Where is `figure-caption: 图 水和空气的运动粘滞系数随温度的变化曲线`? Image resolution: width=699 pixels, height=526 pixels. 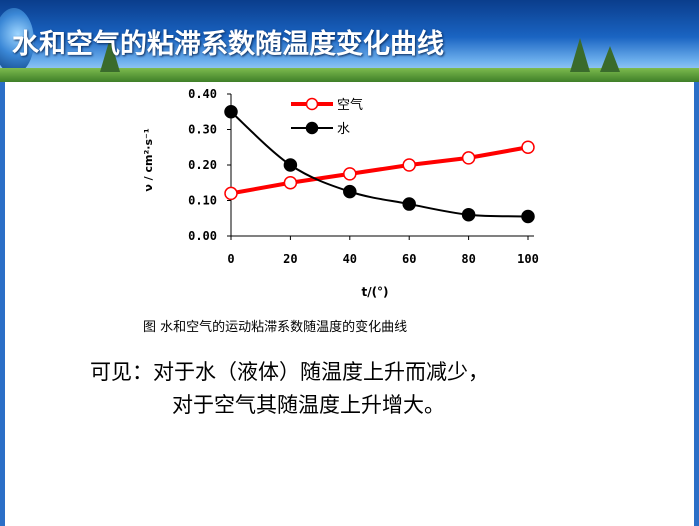 figure-caption: 图 水和空气的运动粘滞系数随温度的变化曲线 is located at coordinates (275, 327).